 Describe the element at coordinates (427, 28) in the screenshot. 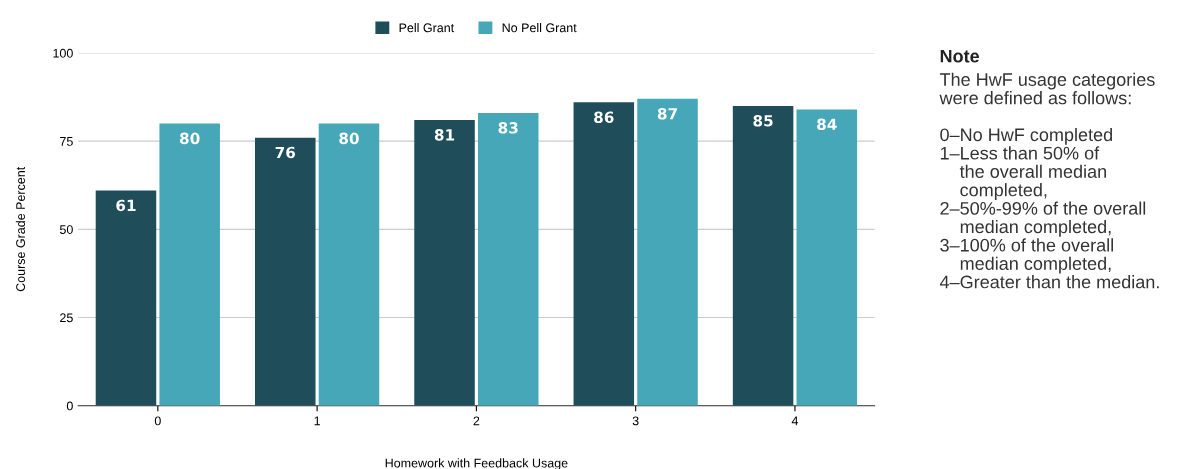

I see `legend-label: Pell Grant` at that location.